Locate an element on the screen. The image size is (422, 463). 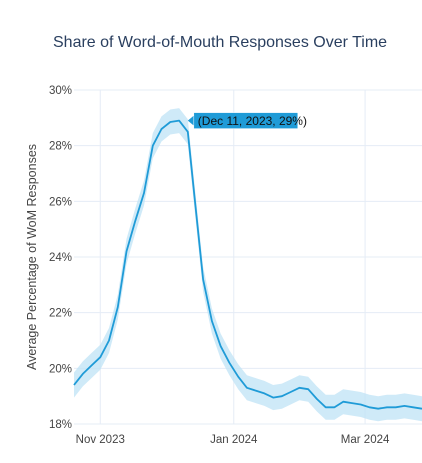
tooltip-pointer is located at coordinates (190, 120).